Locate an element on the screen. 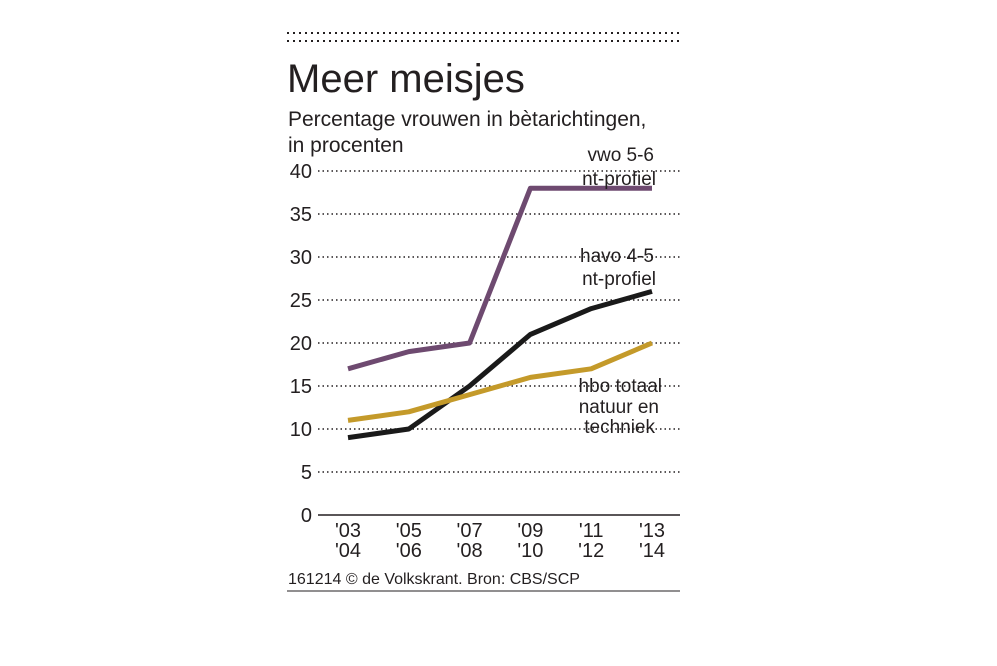 The image size is (997, 666). series-lines is located at coordinates (500, 313).